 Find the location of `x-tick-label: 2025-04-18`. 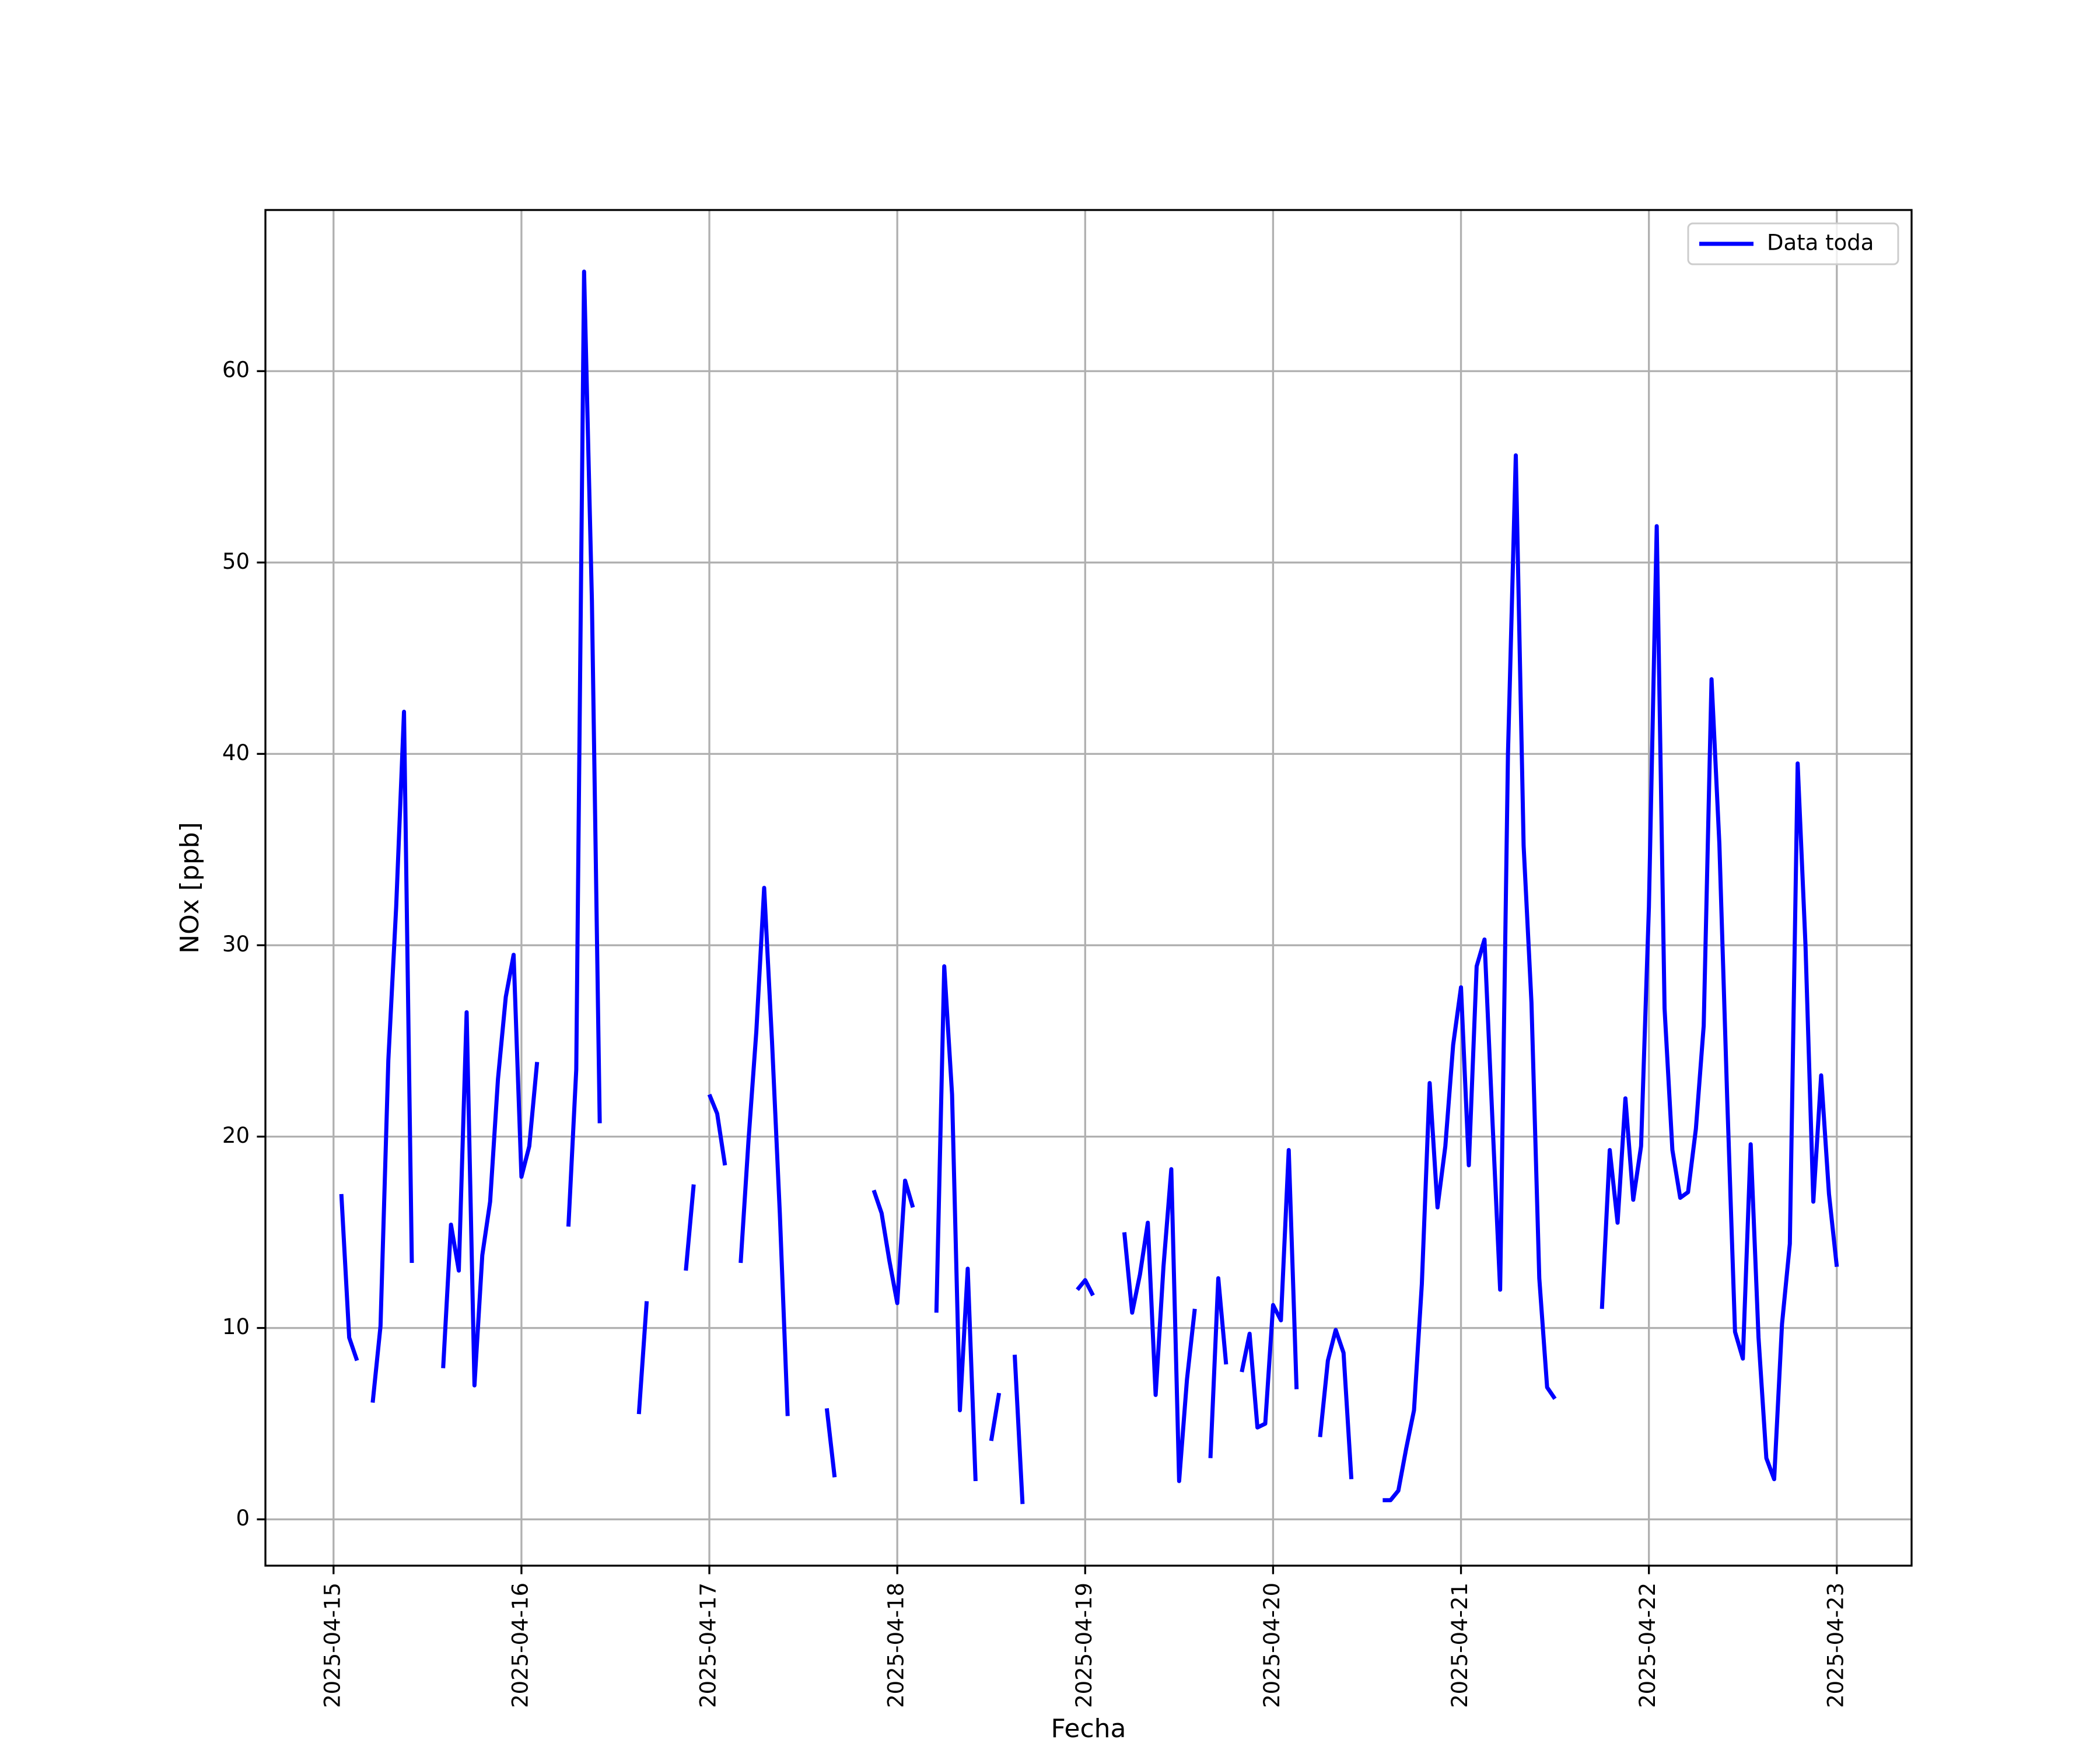

x-tick-label: 2025-04-18 is located at coordinates (896, 1645).